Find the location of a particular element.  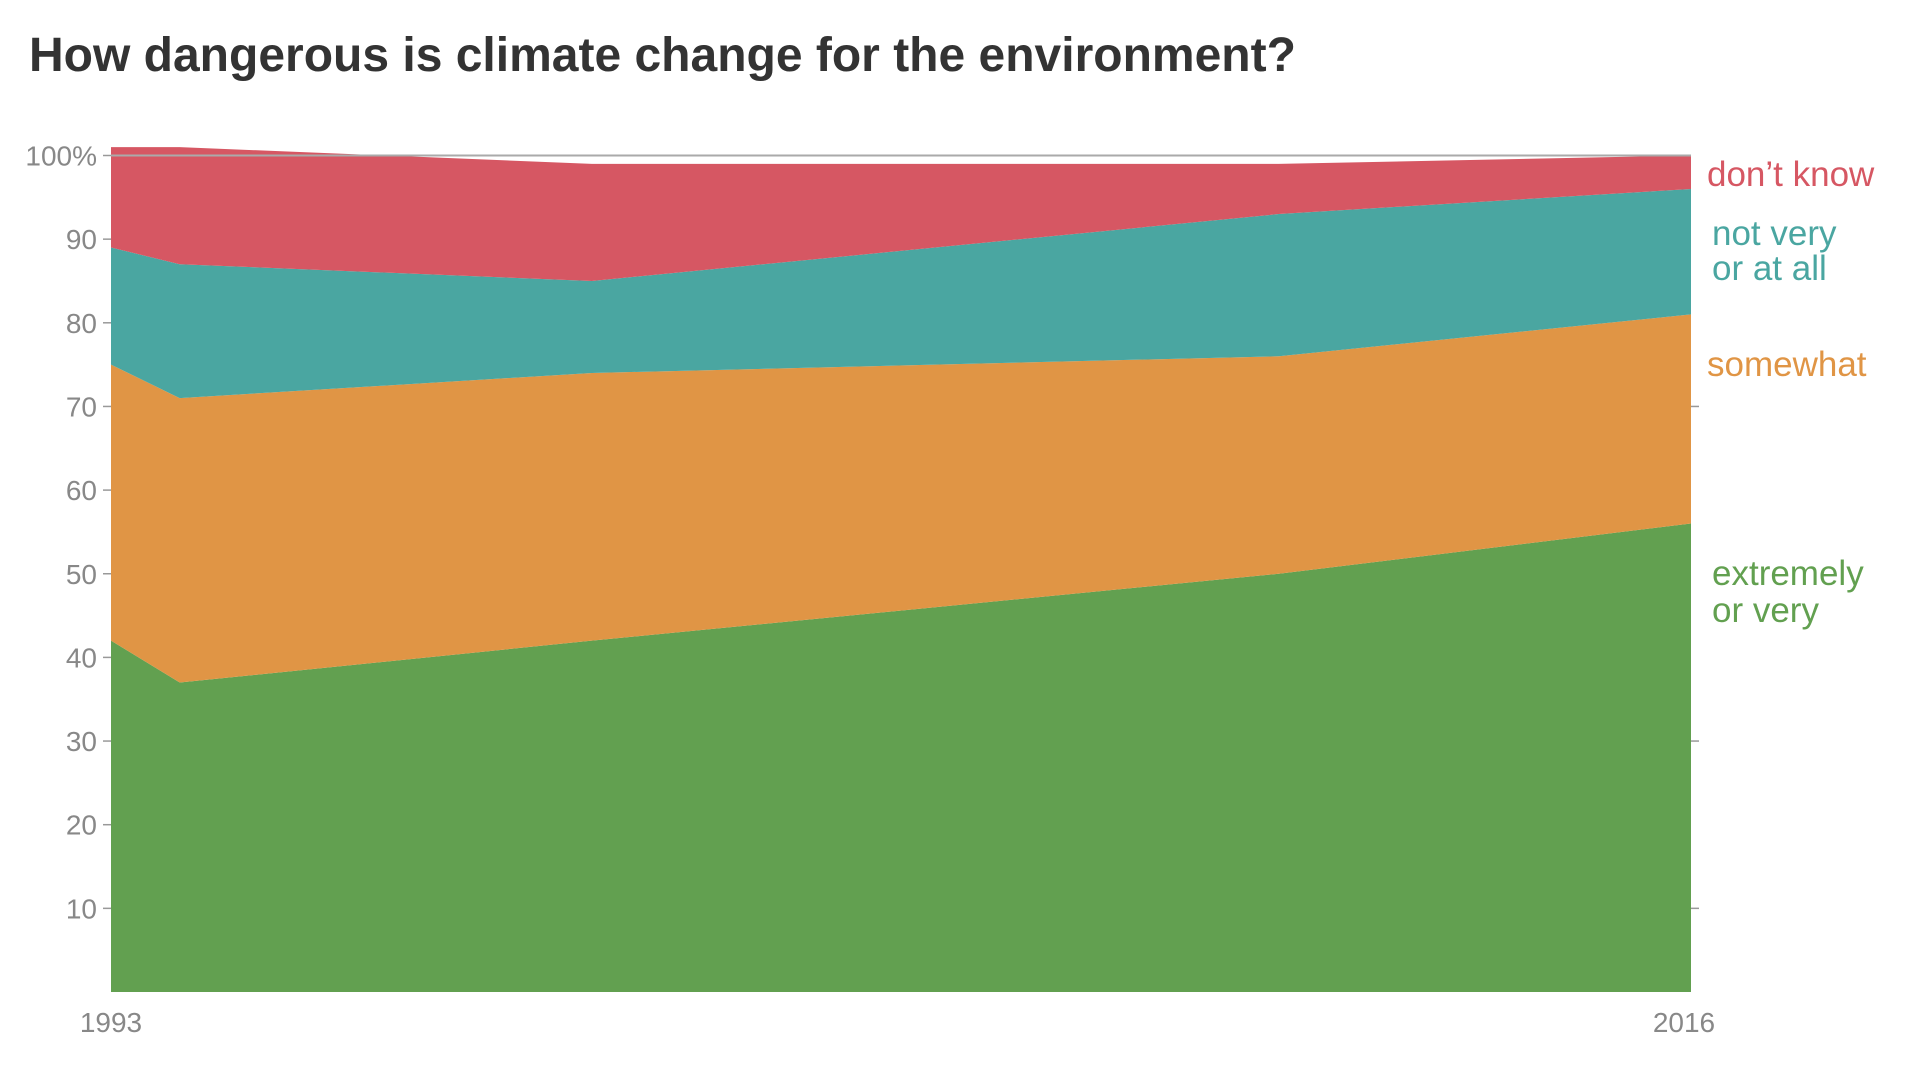

y-tick-label: 20 is located at coordinates (81, 825).